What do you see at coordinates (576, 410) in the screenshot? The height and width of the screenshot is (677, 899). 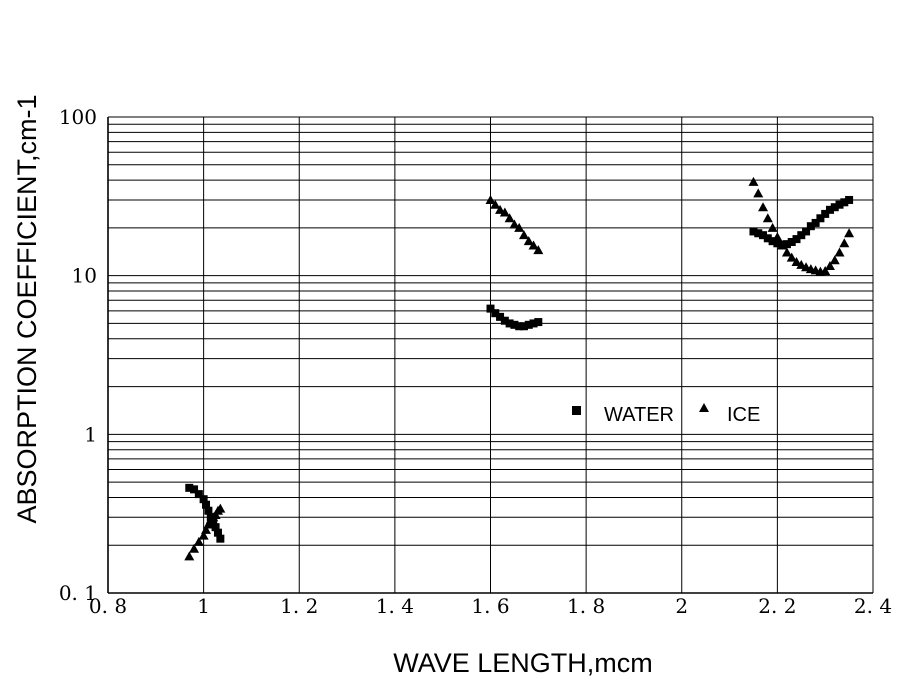 I see `legend-water-marker` at bounding box center [576, 410].